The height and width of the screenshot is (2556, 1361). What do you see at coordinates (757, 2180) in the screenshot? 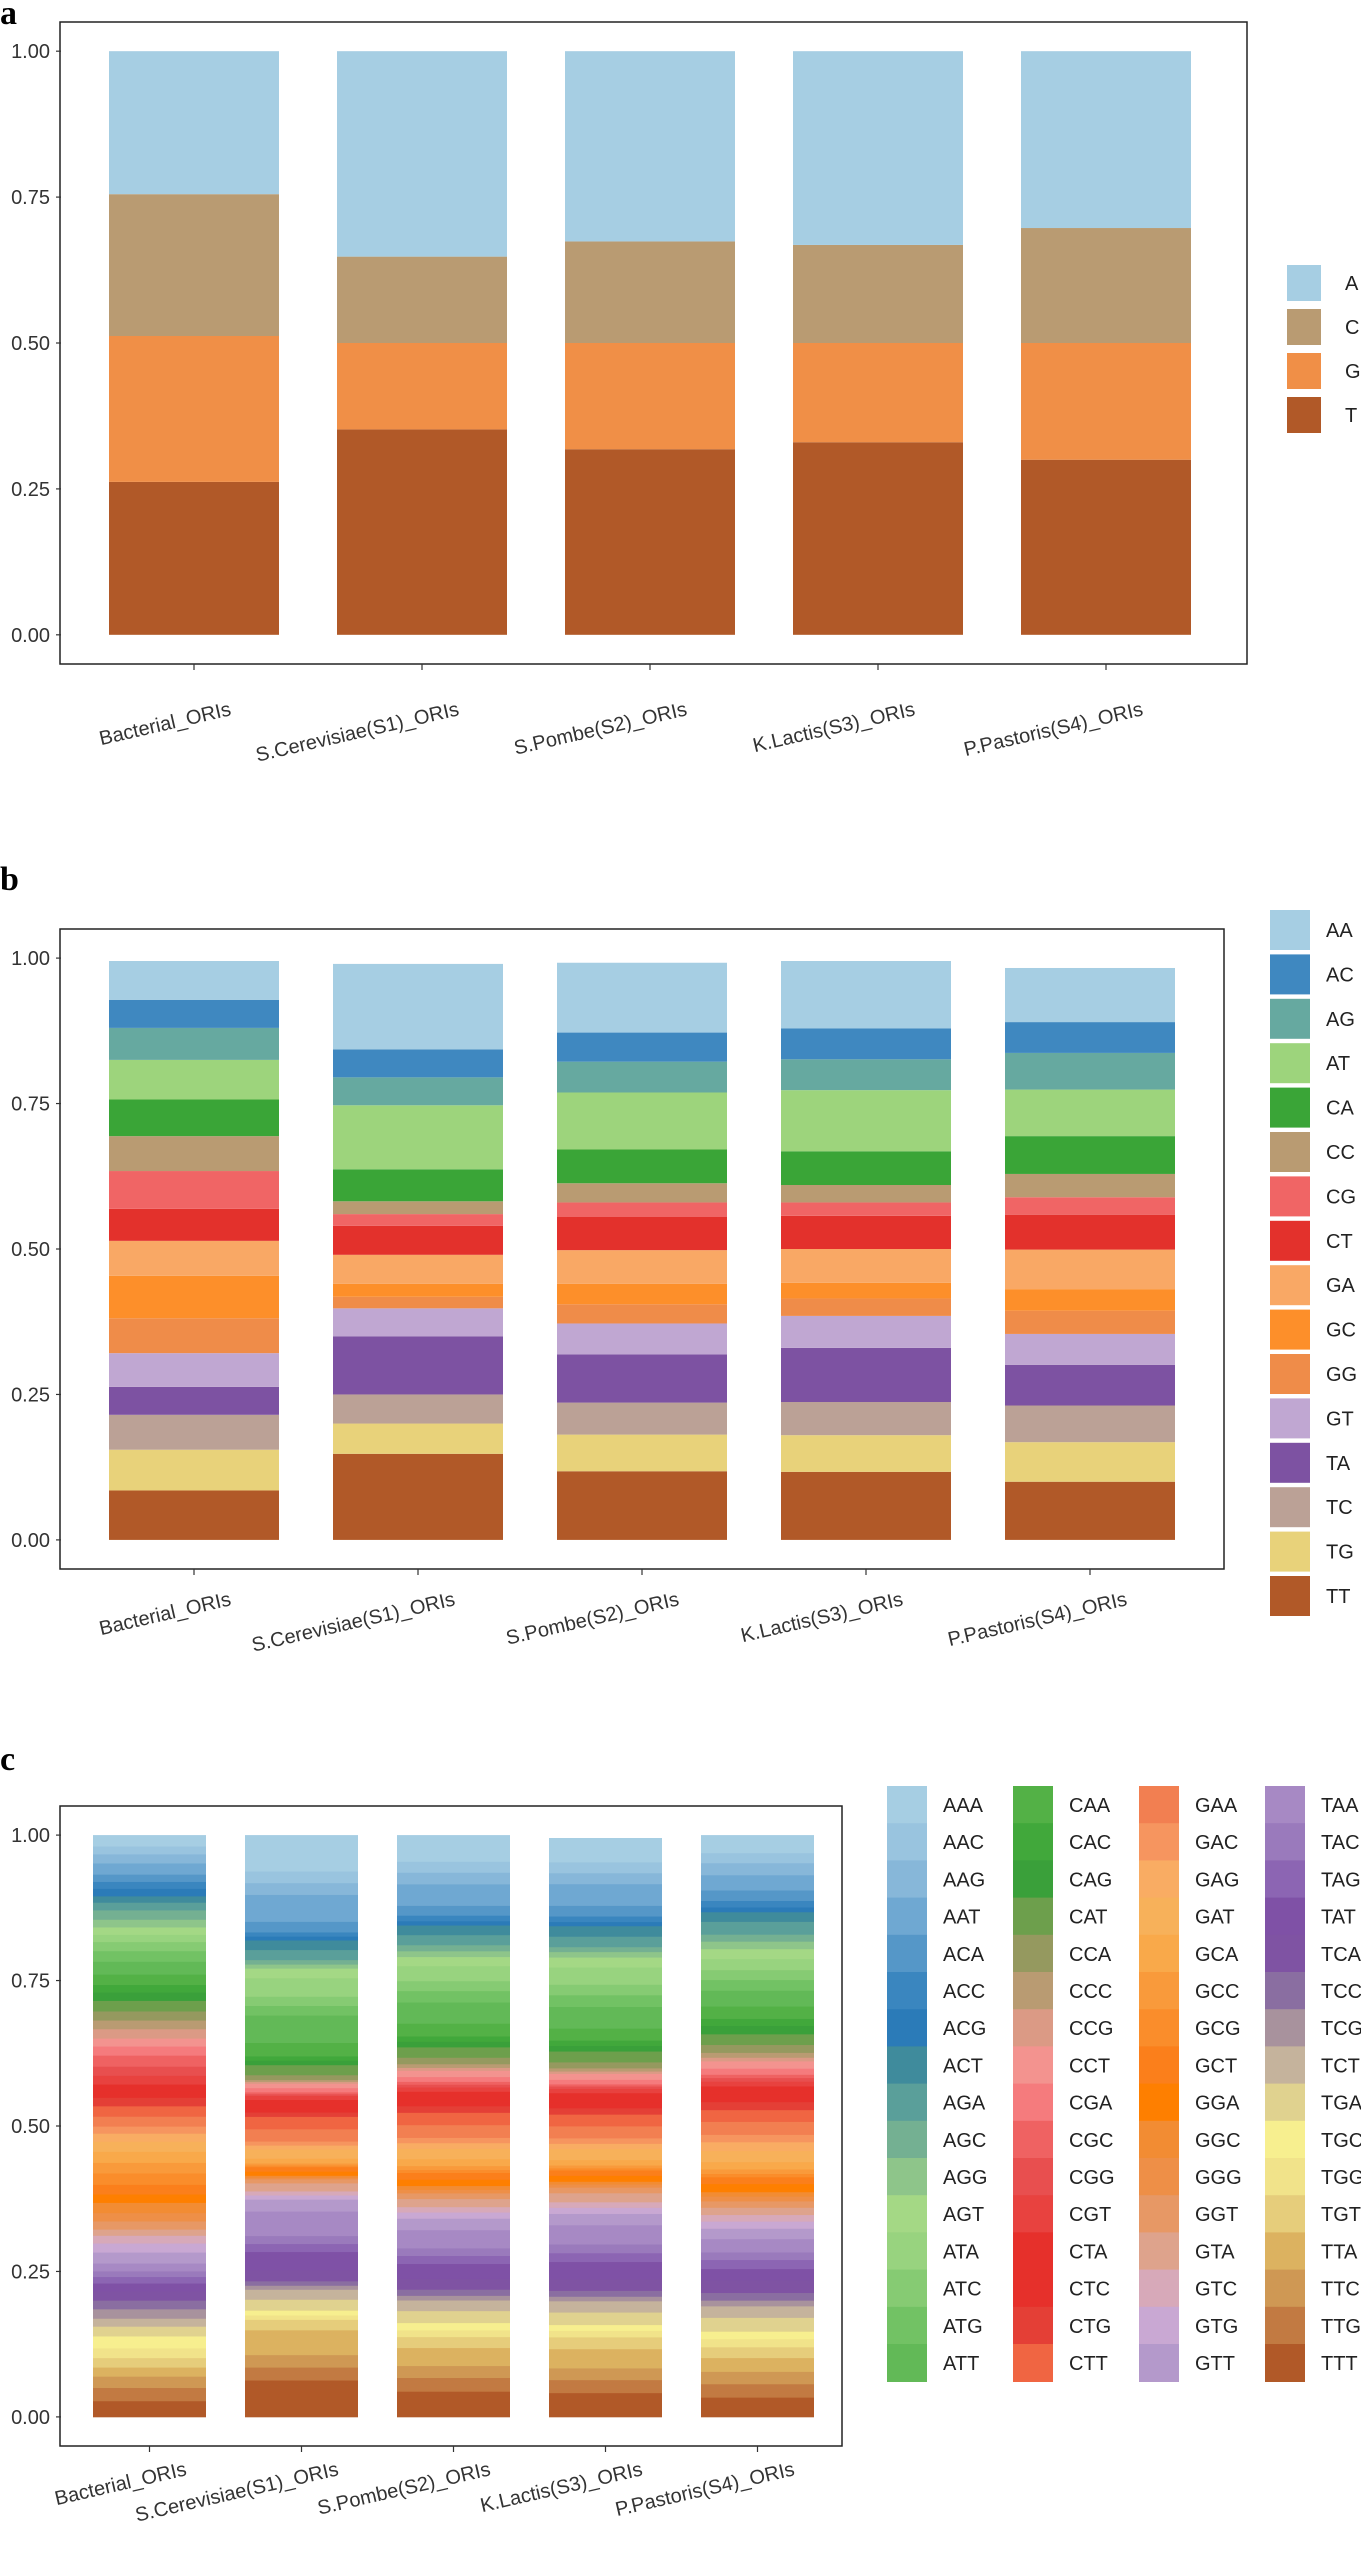
I see `bar-c-p-pastoris-s4-oris-gct` at bounding box center [757, 2180].